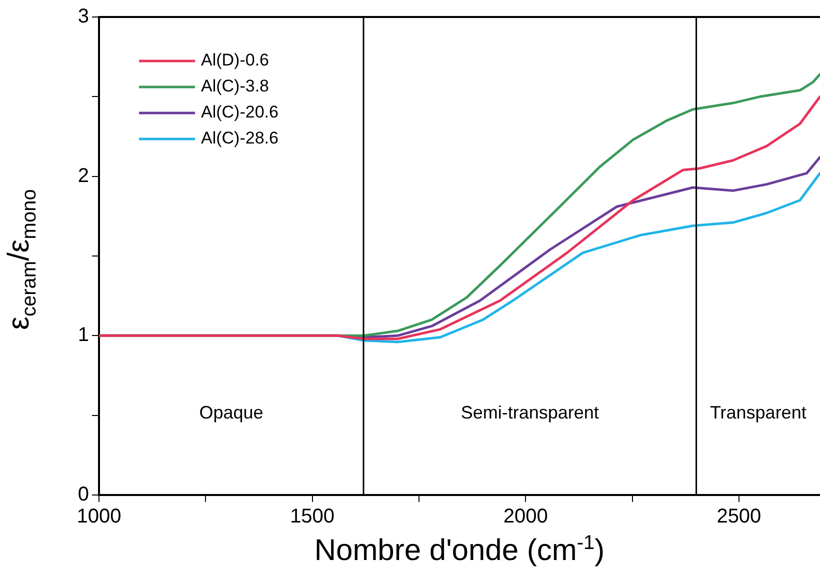  What do you see at coordinates (235, 60) in the screenshot?
I see `legend-label: Al(D)-0.6` at bounding box center [235, 60].